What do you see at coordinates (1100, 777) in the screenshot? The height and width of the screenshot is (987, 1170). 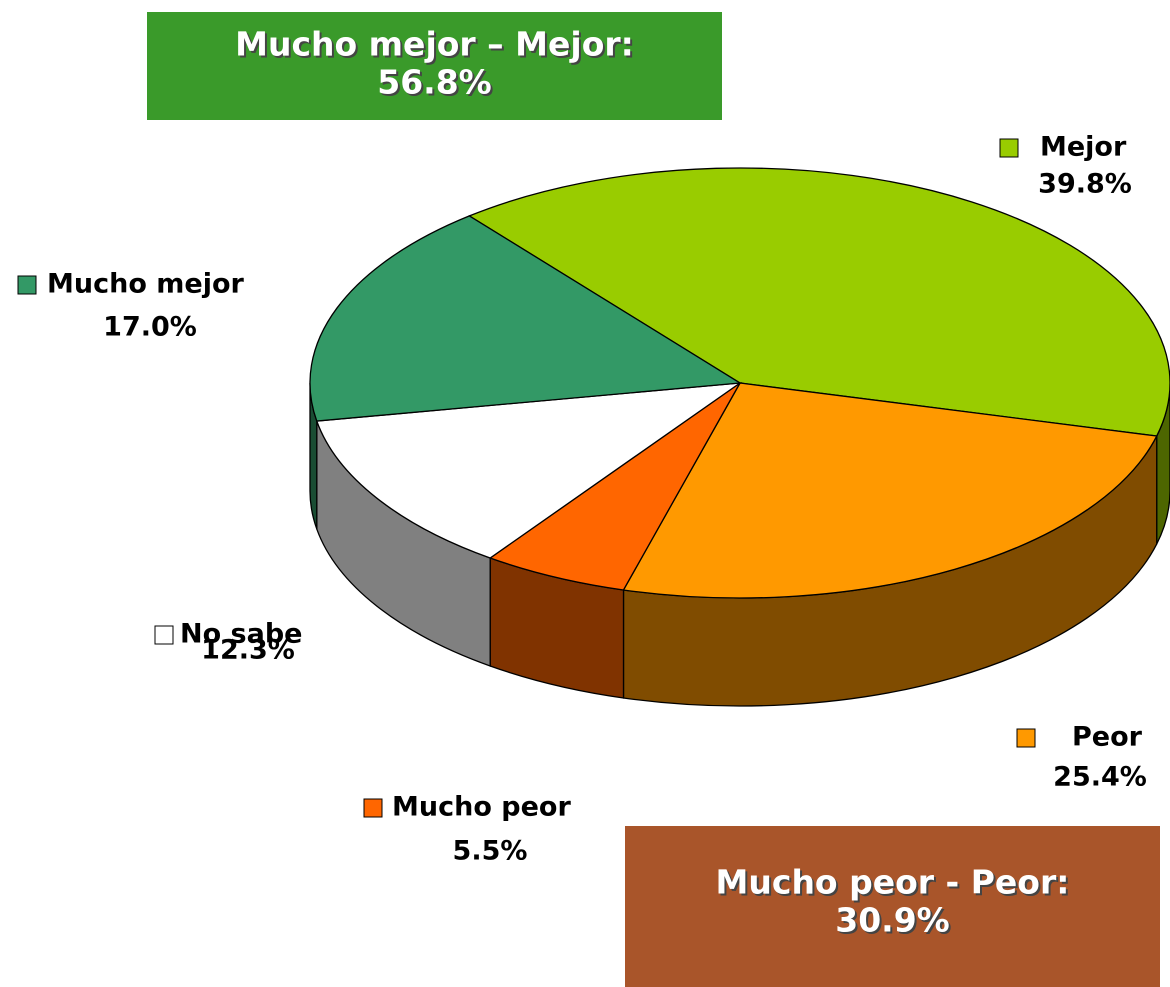 I see `slice-value: 25.4%` at bounding box center [1100, 777].